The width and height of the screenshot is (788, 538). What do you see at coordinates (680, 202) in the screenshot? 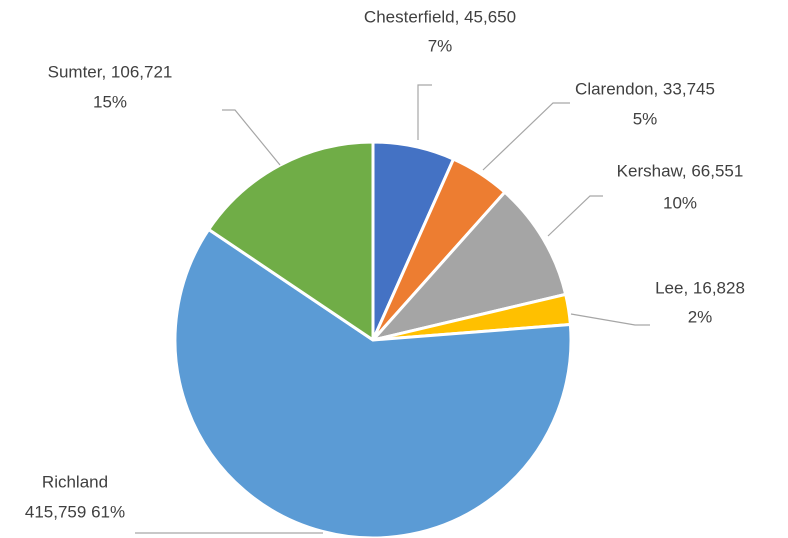
I see `data-label: 10%` at bounding box center [680, 202].